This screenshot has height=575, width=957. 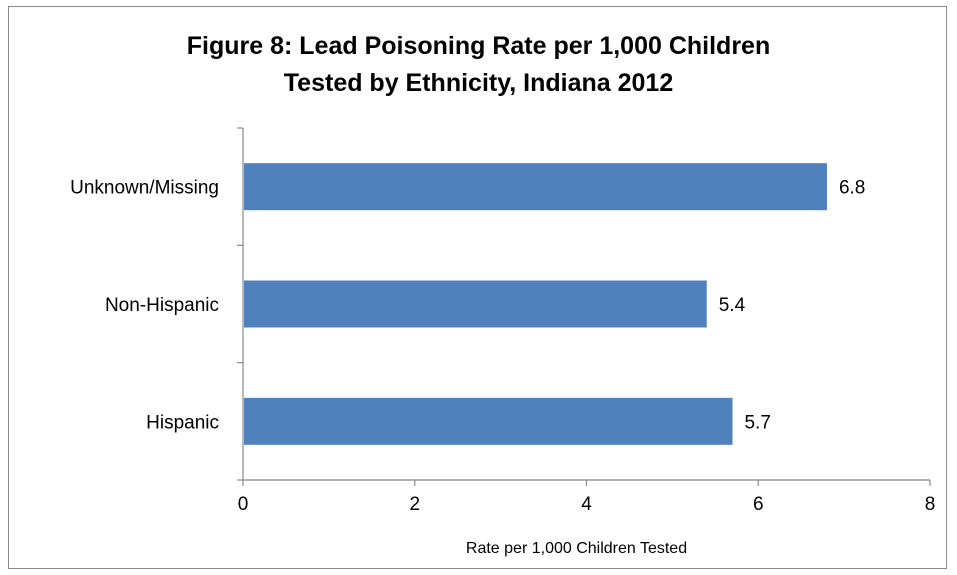 I want to click on category-label: Non-Hispanic, so click(x=162, y=305).